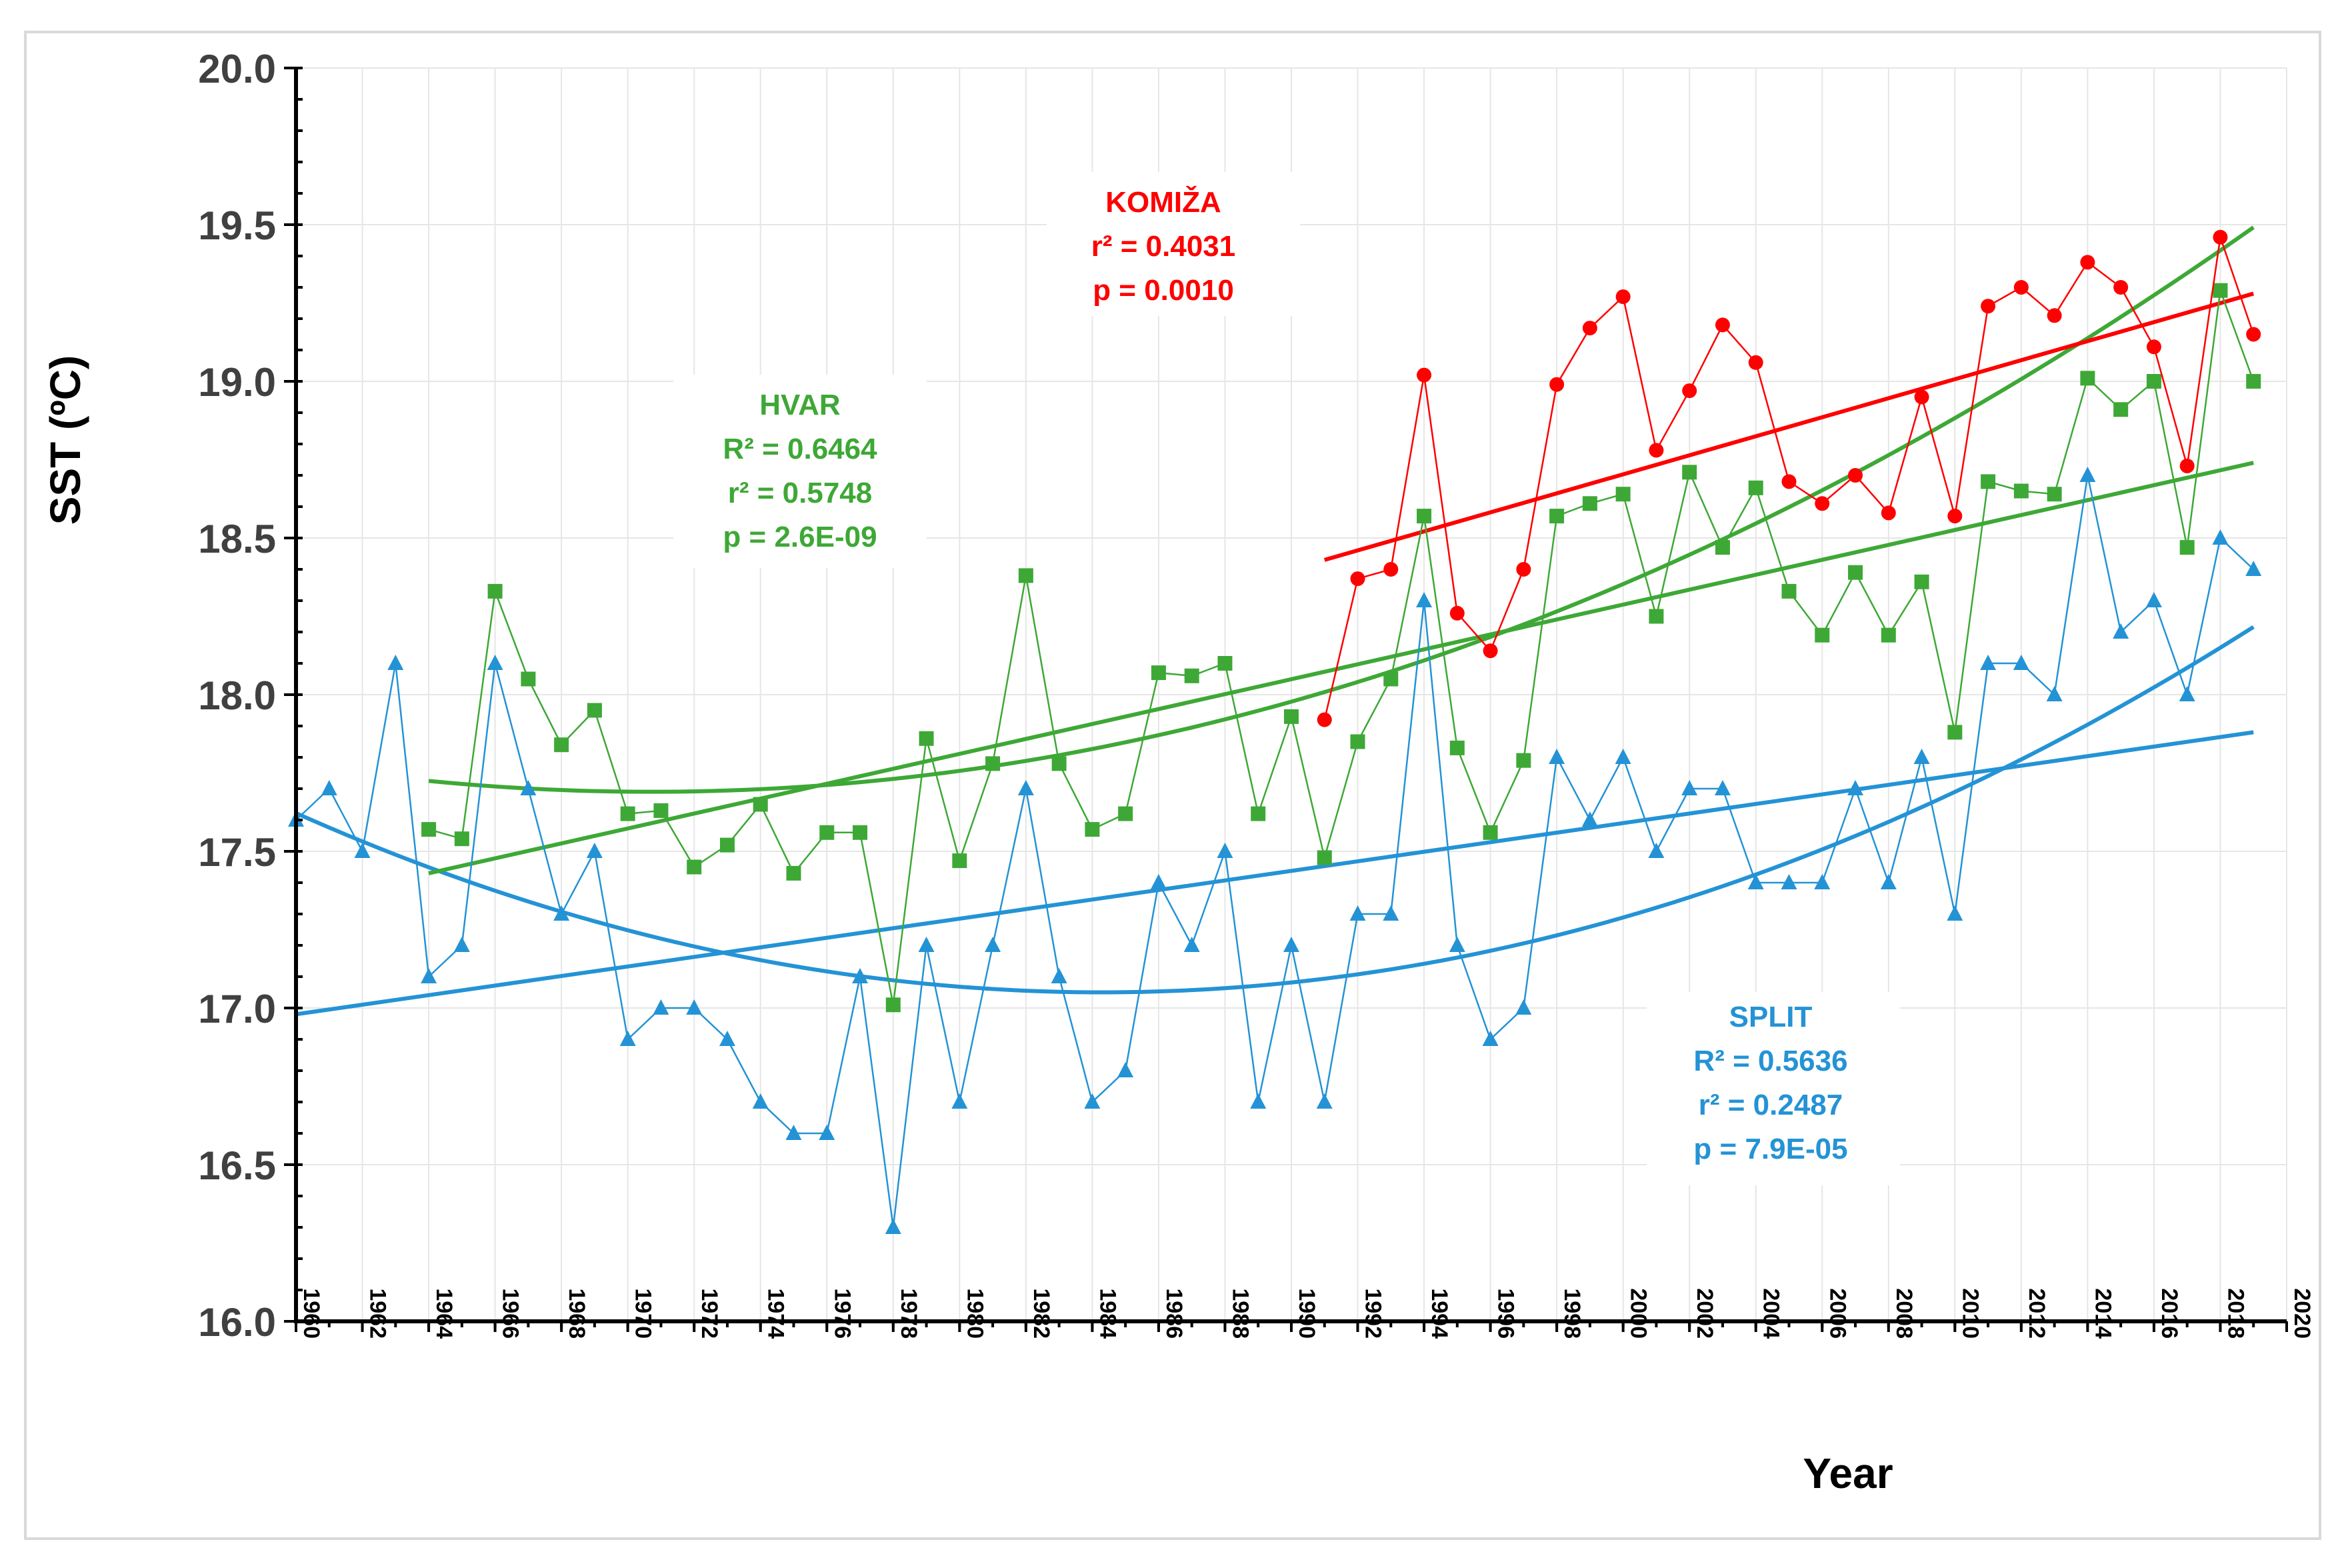 The height and width of the screenshot is (1568, 2348). What do you see at coordinates (65, 440) in the screenshot?
I see `y-axis-title: SST (ºC)` at bounding box center [65, 440].